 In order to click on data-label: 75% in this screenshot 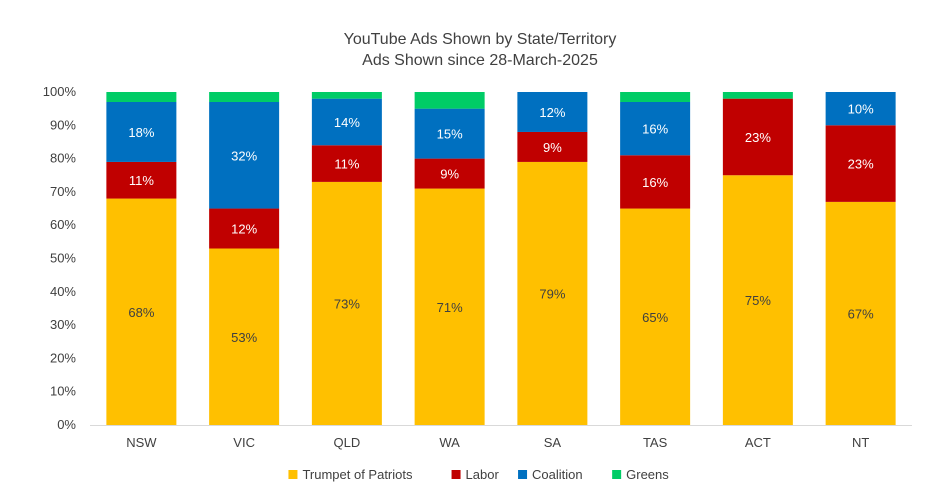, I will do `click(758, 300)`.